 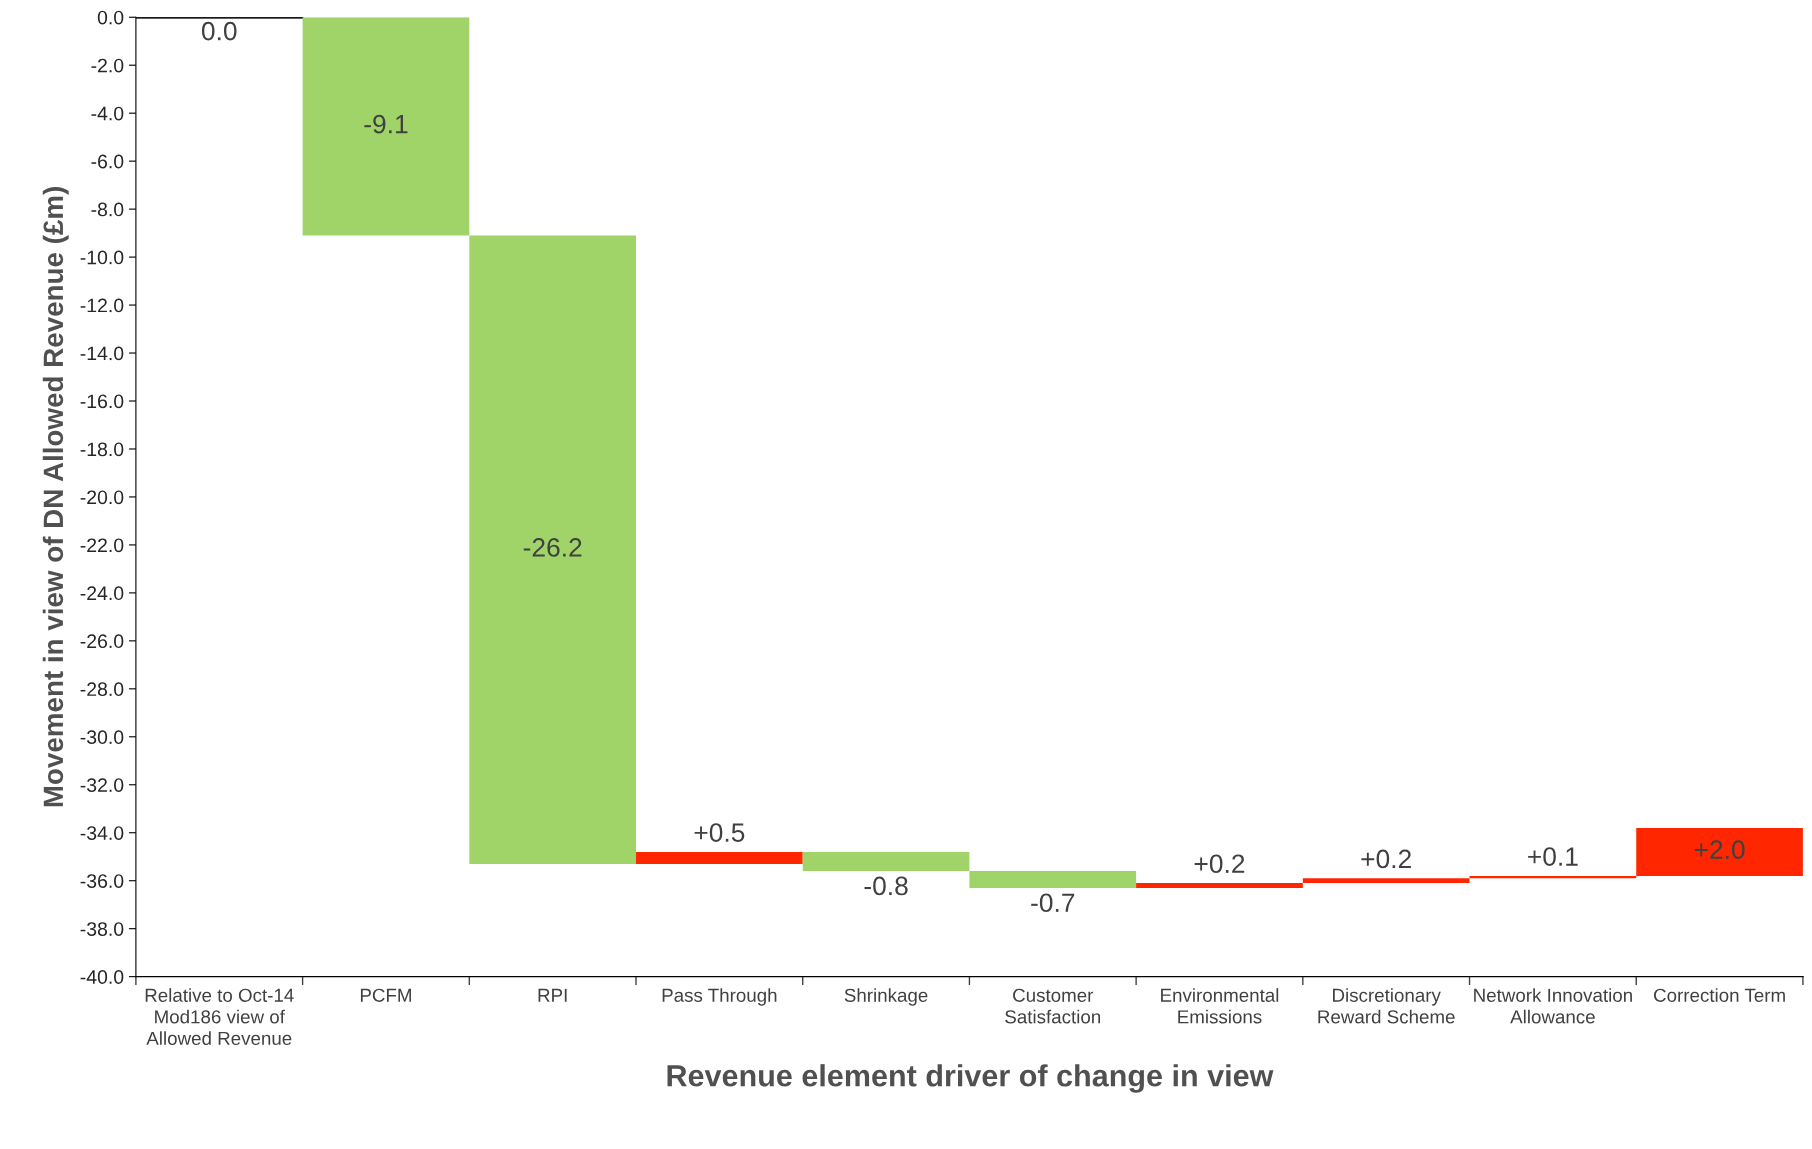 What do you see at coordinates (102, 785) in the screenshot?
I see `y-tick-label: -32.0` at bounding box center [102, 785].